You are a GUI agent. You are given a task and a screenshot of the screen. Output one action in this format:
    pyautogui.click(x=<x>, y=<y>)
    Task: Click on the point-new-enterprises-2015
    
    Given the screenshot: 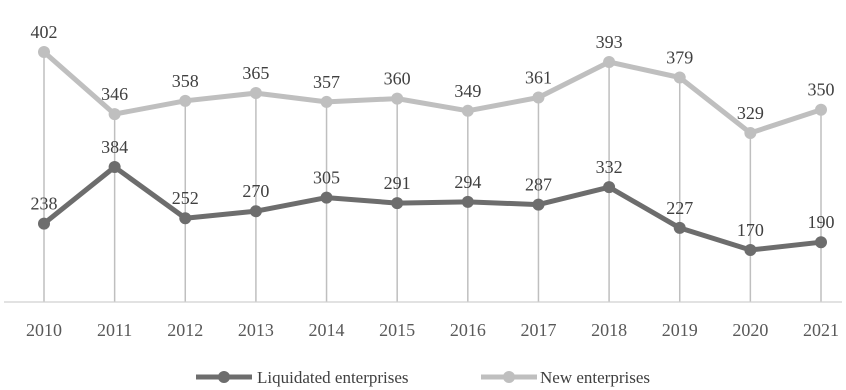 What is the action you would take?
    pyautogui.click(x=397, y=98)
    